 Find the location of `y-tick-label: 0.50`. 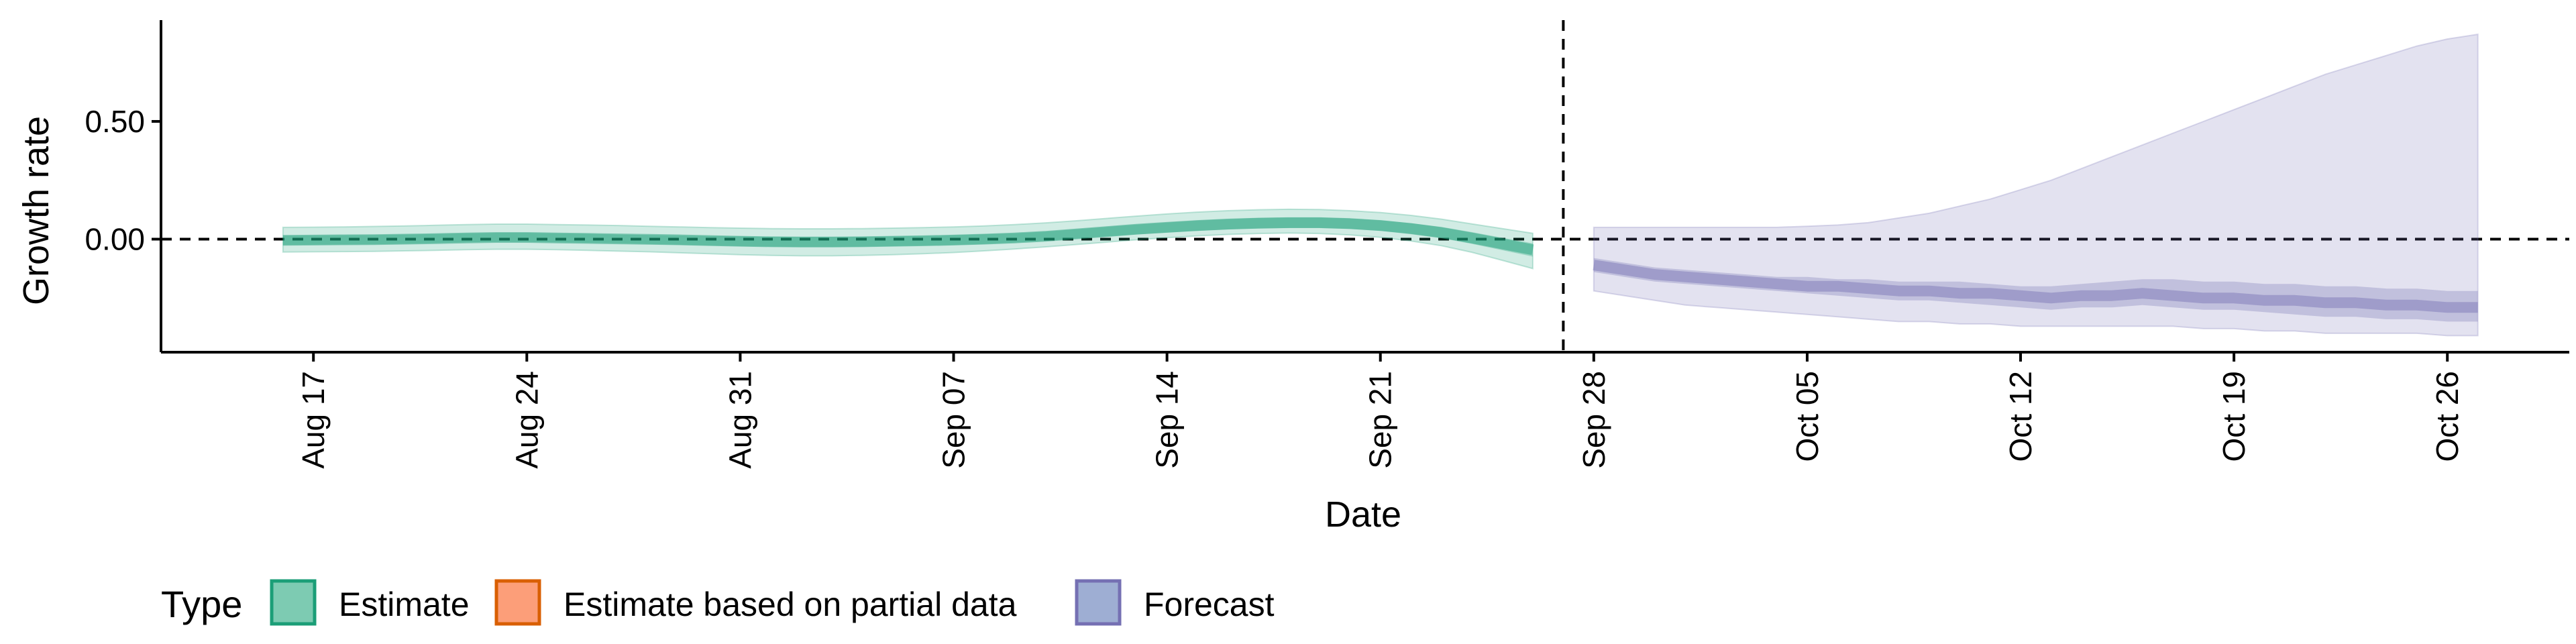

y-tick-label: 0.50 is located at coordinates (115, 121).